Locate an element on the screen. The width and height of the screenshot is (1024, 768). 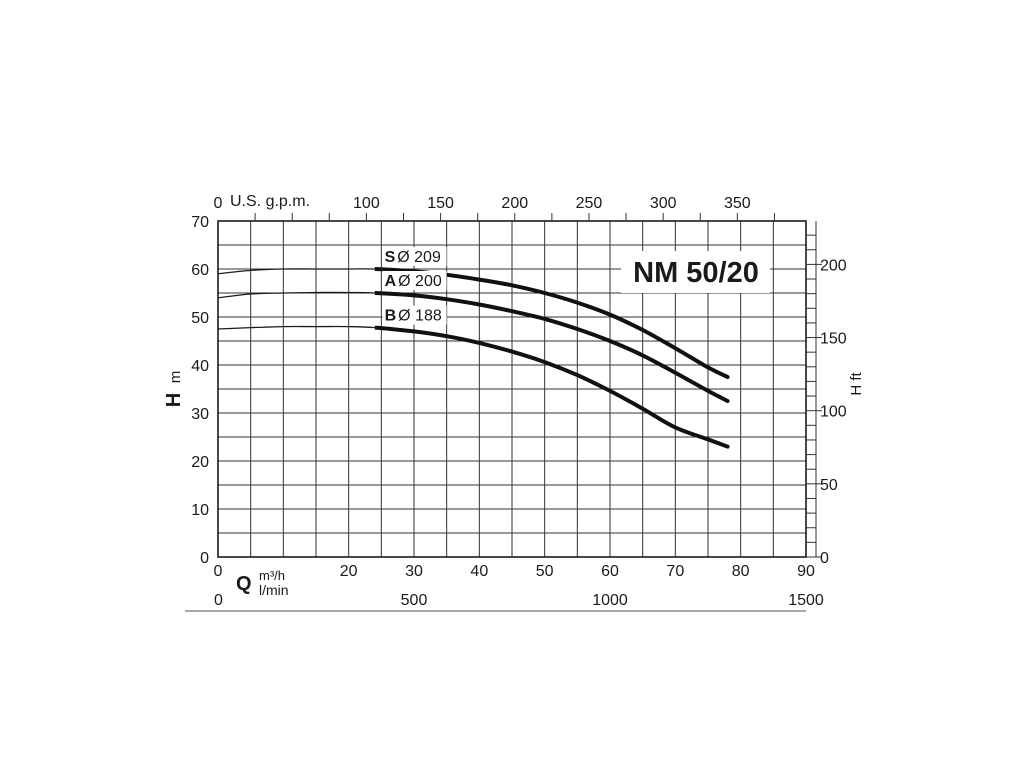
x-tick-label: 70 is located at coordinates (675, 571).